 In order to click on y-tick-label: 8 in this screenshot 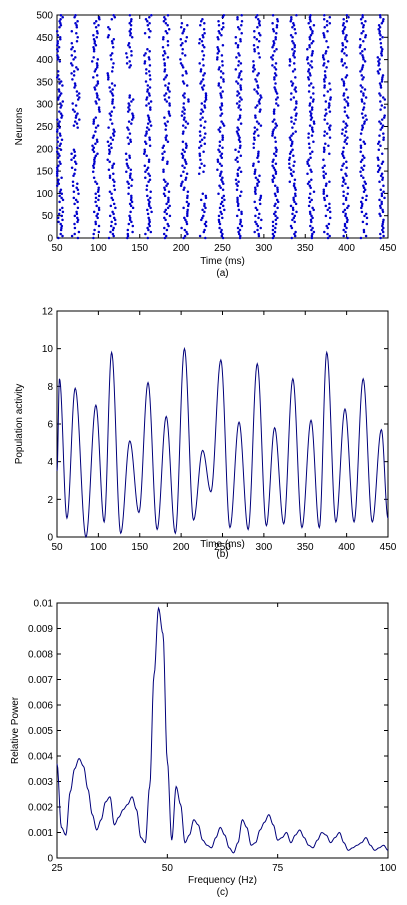, I will do `click(50, 387)`.